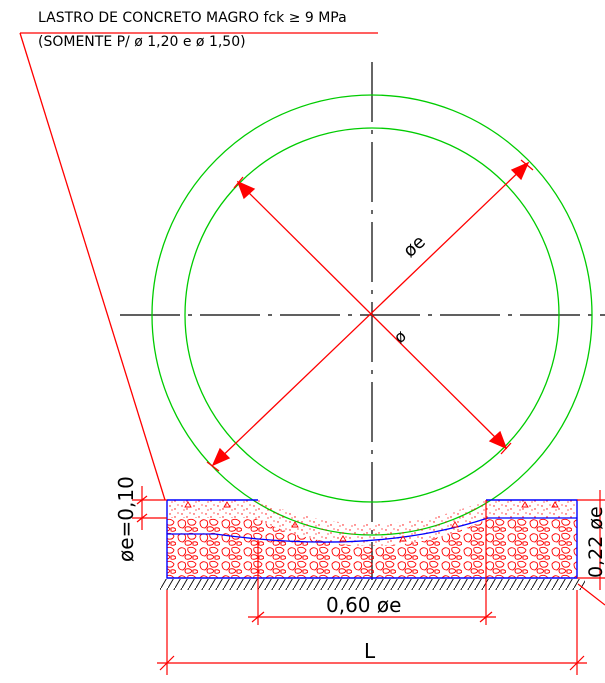  I want to click on bedding, so click(372, 544).